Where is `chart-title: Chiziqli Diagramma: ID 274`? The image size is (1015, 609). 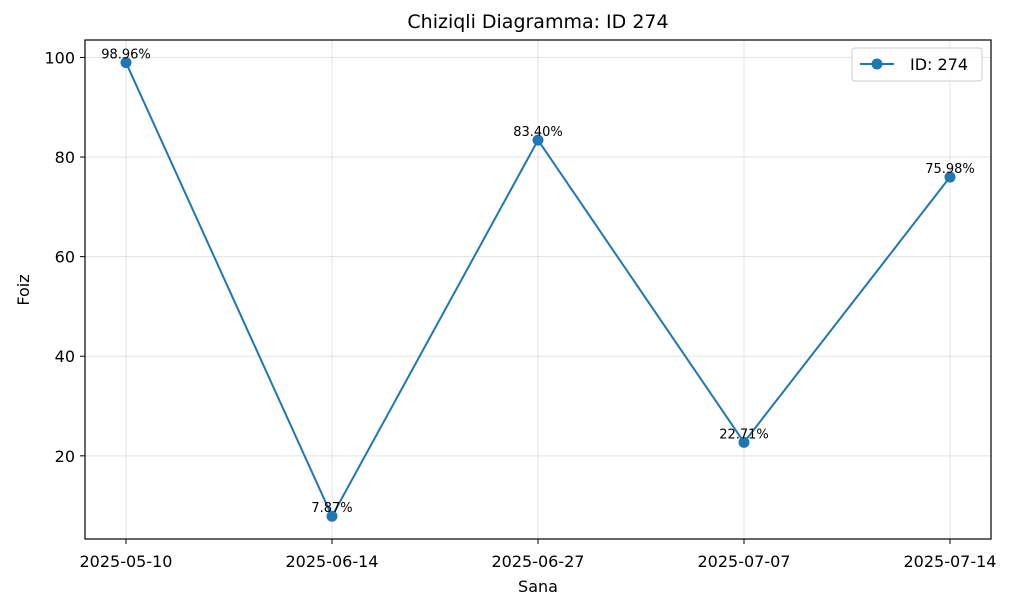 chart-title: Chiziqli Diagramma: ID 274 is located at coordinates (537, 22).